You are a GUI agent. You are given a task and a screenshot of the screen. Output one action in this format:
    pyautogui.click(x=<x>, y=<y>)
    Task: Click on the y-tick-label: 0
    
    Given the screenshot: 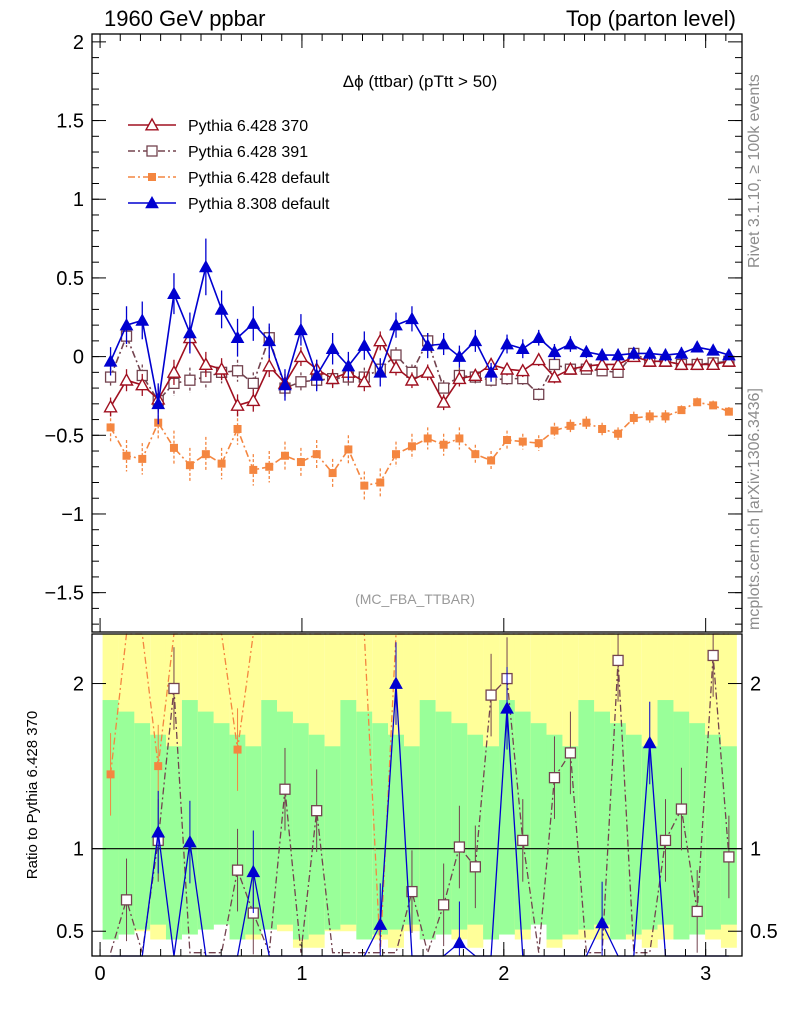 What is the action you would take?
    pyautogui.click(x=78, y=358)
    